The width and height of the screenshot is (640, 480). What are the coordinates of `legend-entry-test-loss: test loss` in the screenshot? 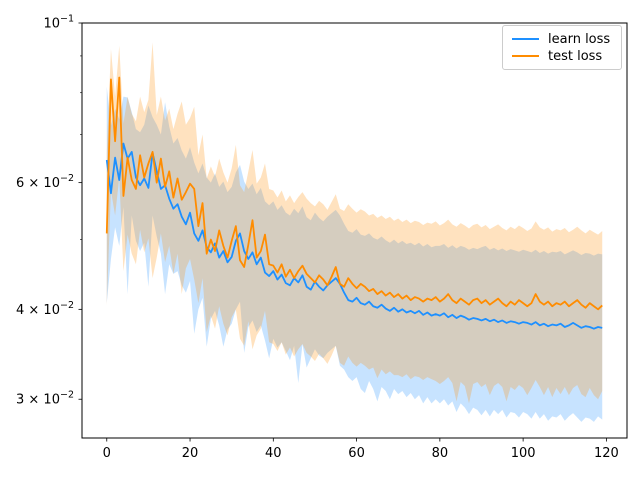 It's located at (566, 56).